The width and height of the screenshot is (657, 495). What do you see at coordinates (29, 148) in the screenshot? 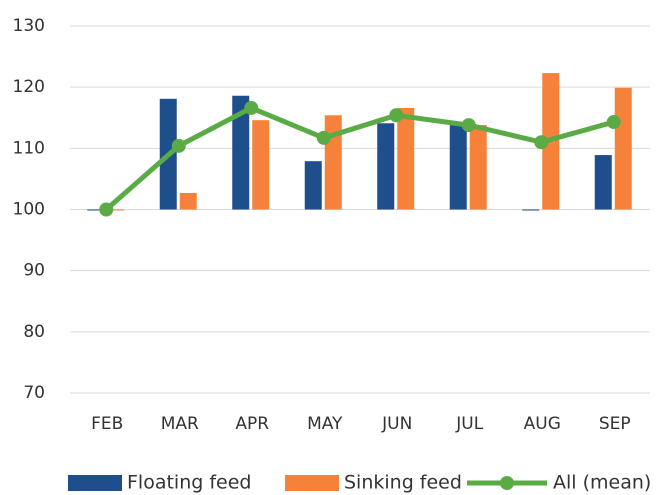
I see `y-tick-label: 110` at bounding box center [29, 148].